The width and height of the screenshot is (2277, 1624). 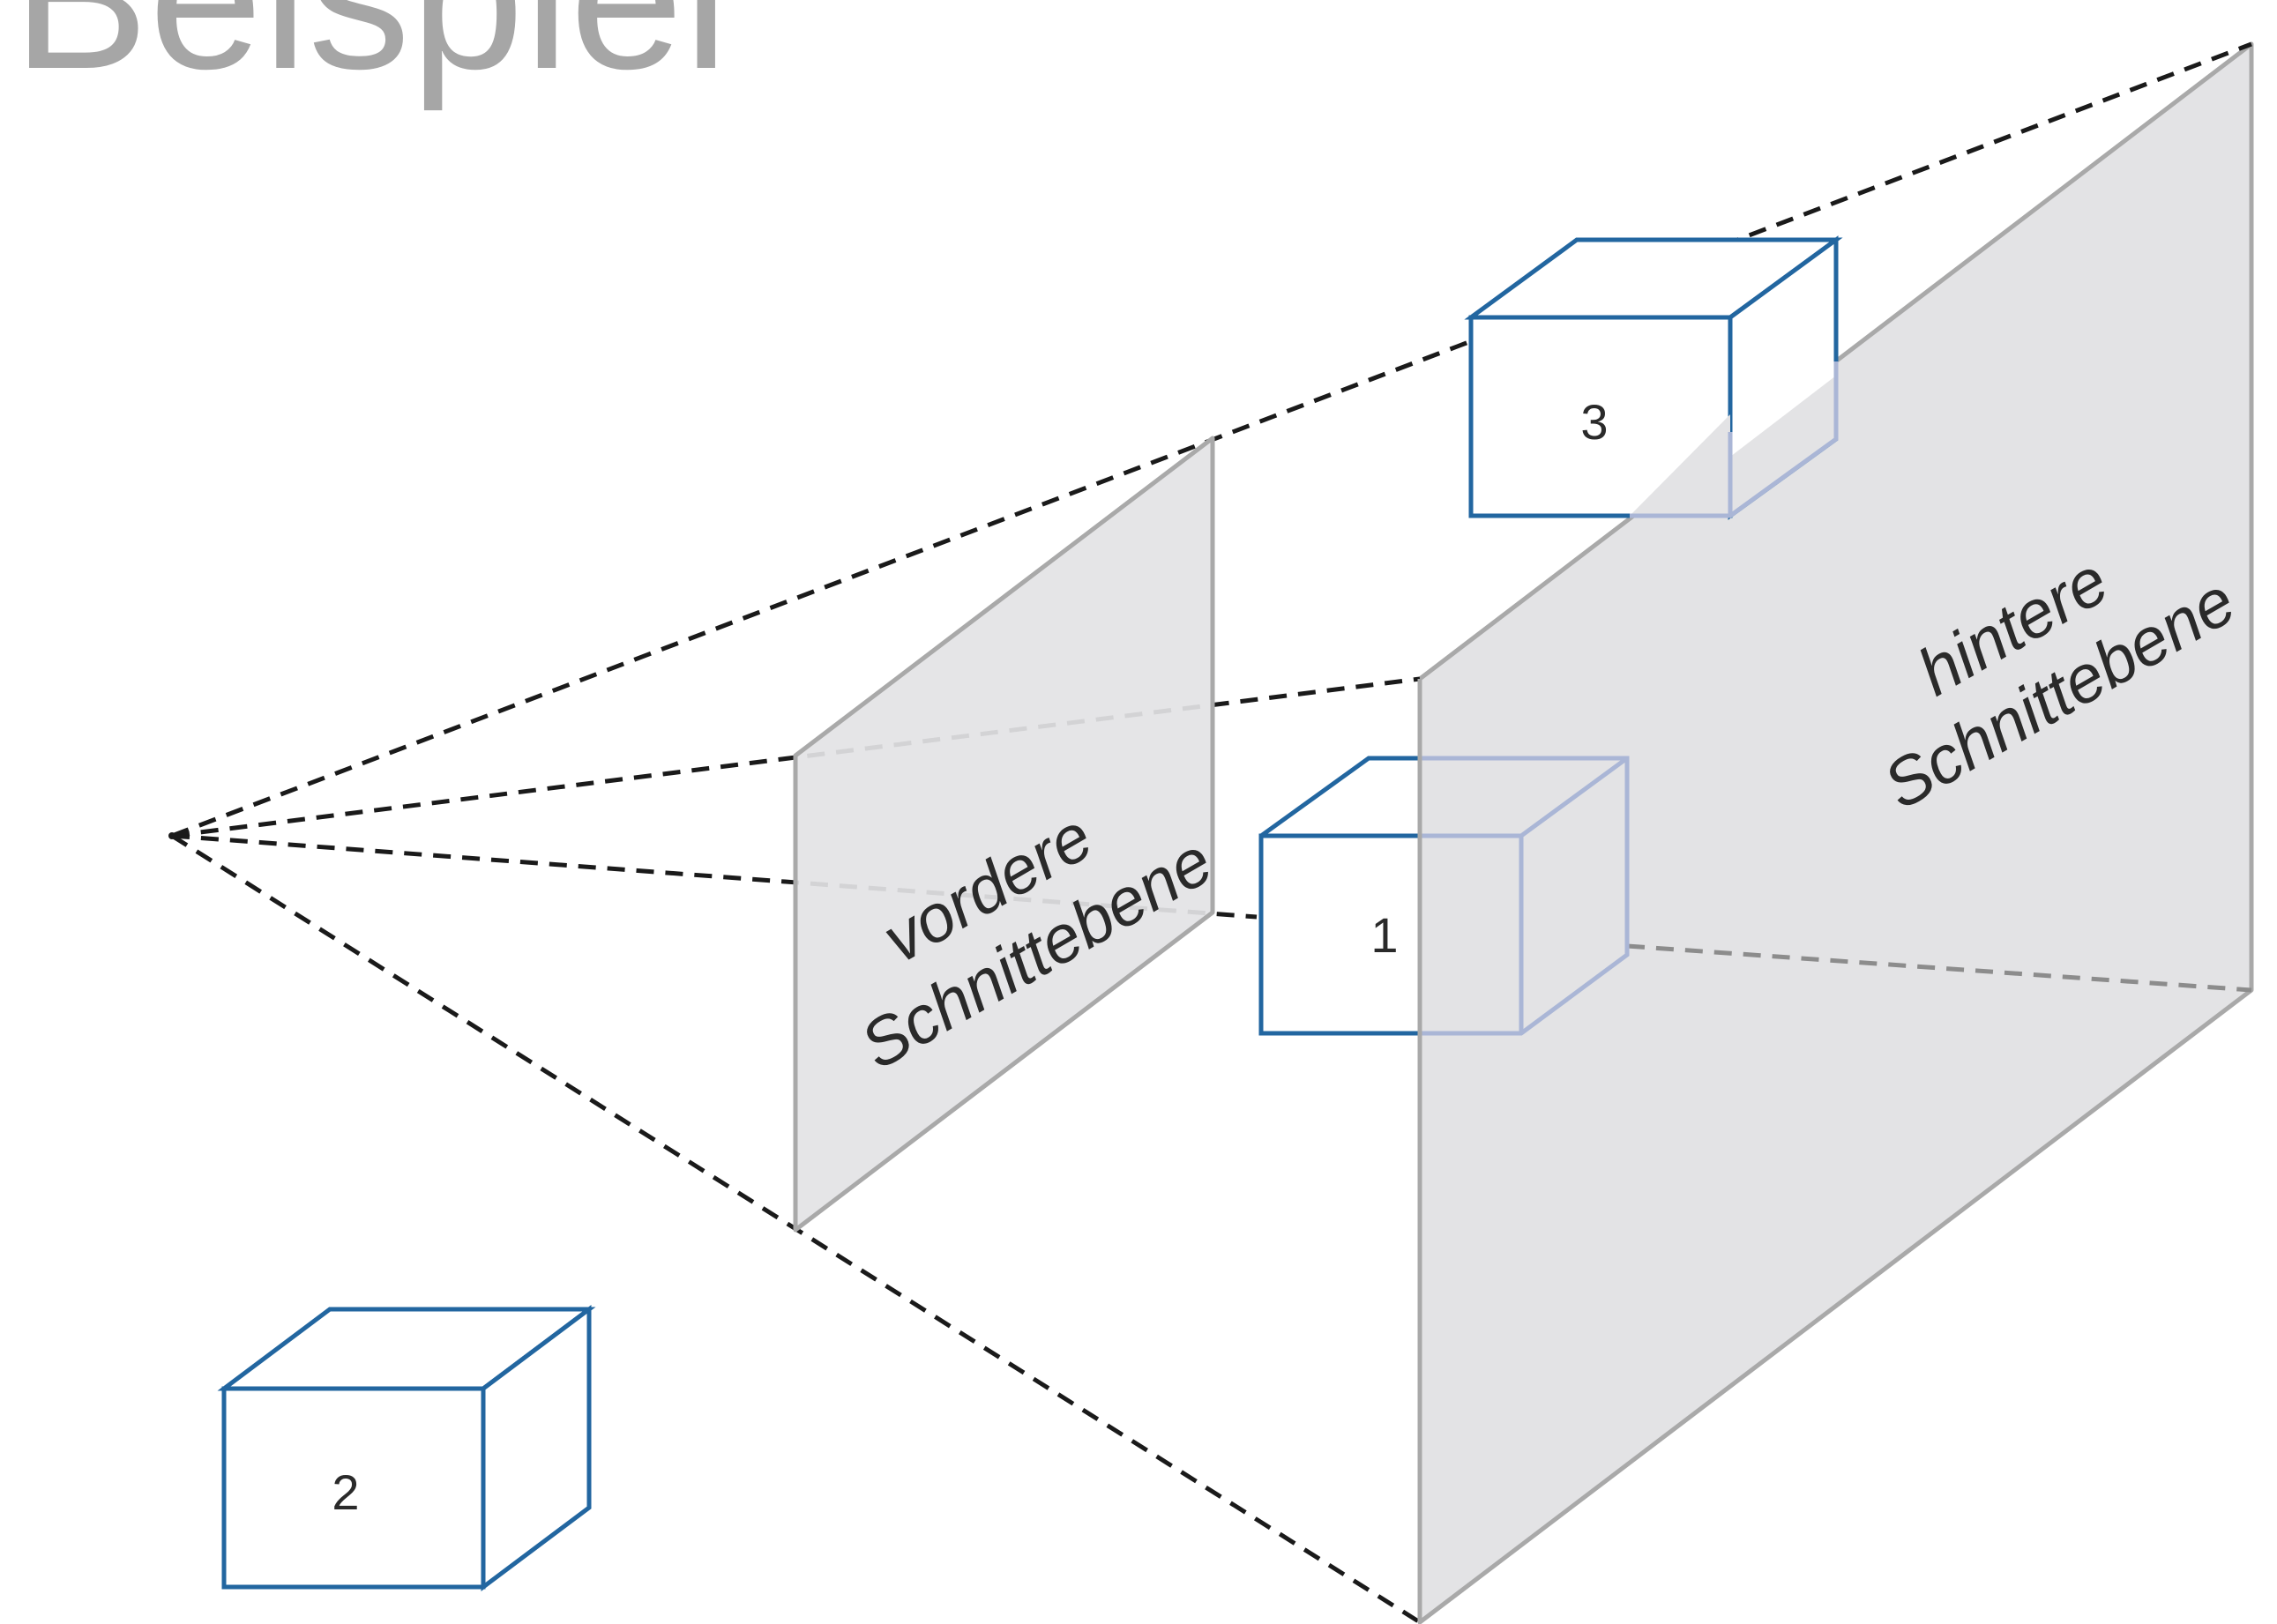 What do you see at coordinates (1384, 935) in the screenshot?
I see `cube-1-label: 1` at bounding box center [1384, 935].